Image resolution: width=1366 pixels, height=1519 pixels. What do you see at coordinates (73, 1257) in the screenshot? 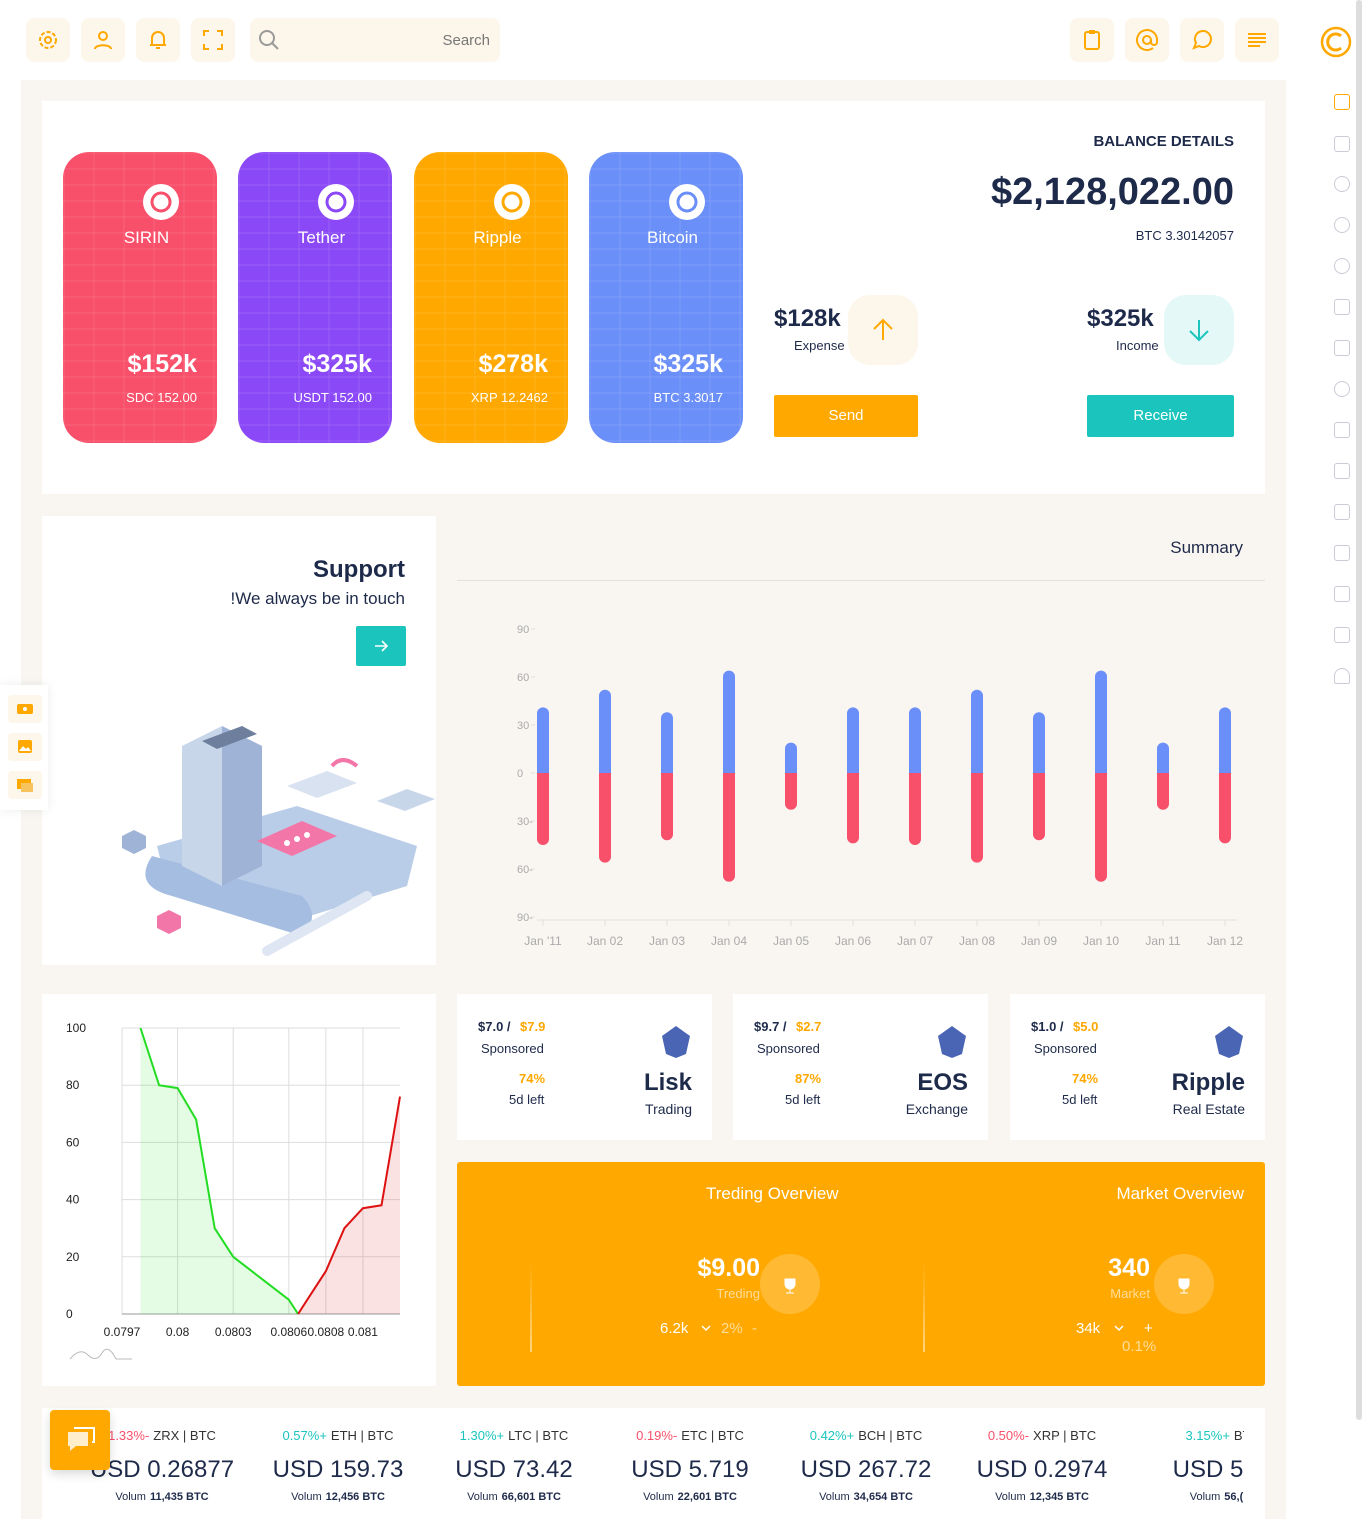
I see `y-tick-label: 20` at bounding box center [73, 1257].